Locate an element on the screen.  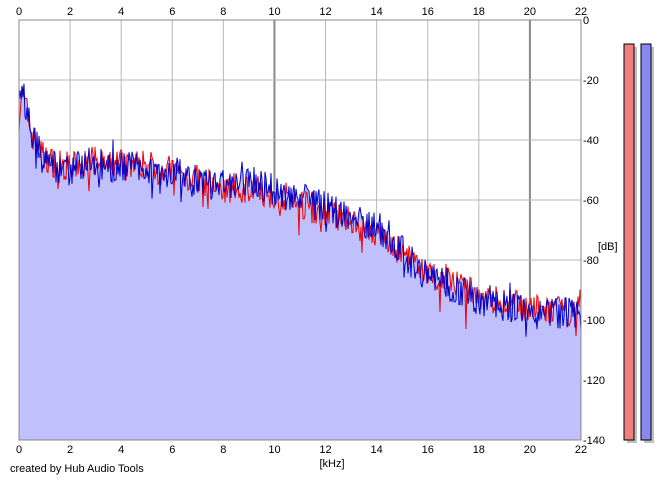
y-tick-label: -120 is located at coordinates (594, 381).